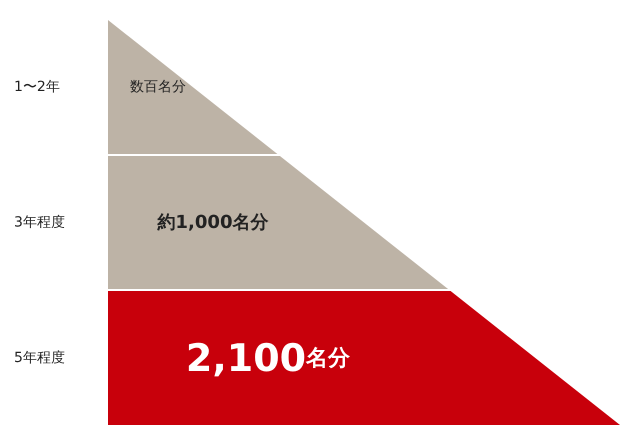 The width and height of the screenshot is (624, 426). Describe the element at coordinates (37, 87) in the screenshot. I see `category-label: 1〜2年` at that location.